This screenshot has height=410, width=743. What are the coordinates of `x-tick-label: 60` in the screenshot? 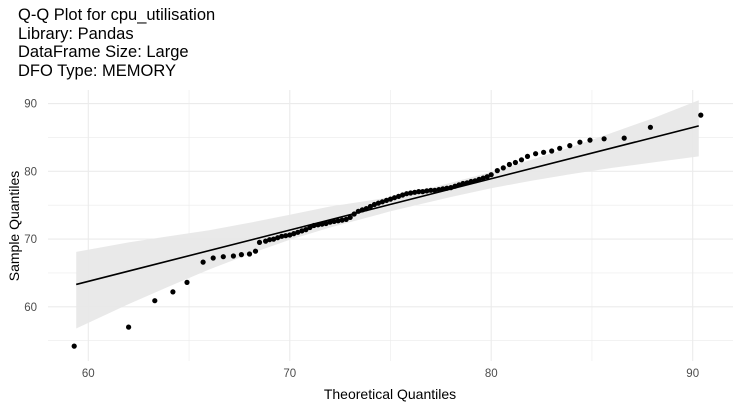 It's located at (88, 374).